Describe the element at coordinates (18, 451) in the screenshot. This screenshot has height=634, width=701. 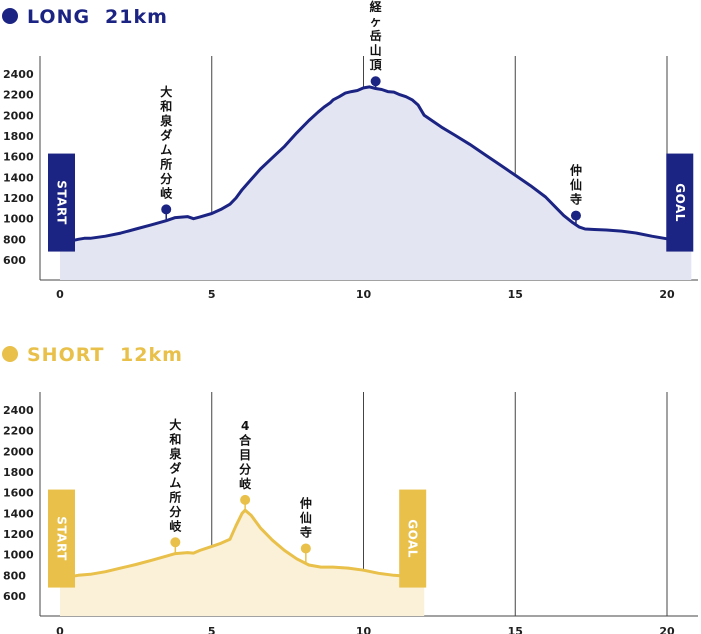
I see `short-y-tick-label: 2000` at that location.